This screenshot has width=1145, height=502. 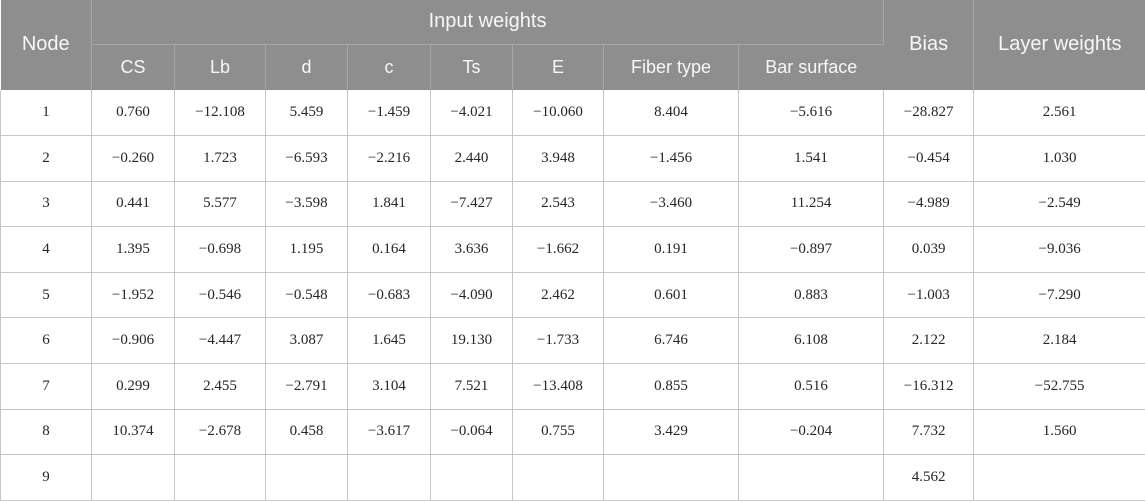 I want to click on layer-weights-cell: −2.549, so click(x=1059, y=204).